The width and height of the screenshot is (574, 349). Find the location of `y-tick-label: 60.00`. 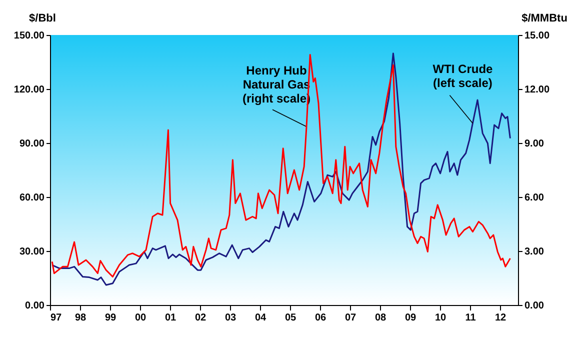

y-tick-label: 60.00 is located at coordinates (32, 198).